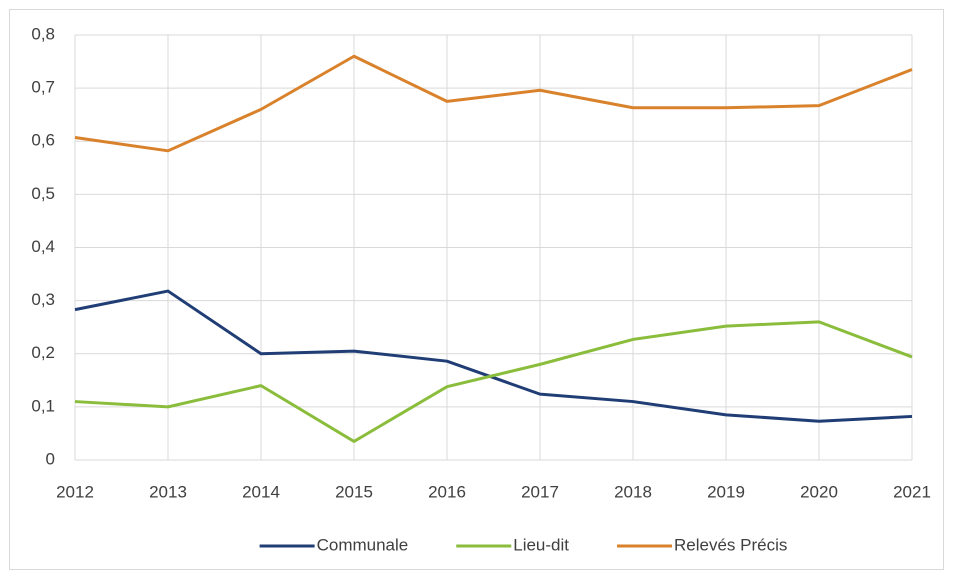 The height and width of the screenshot is (579, 953). What do you see at coordinates (75, 491) in the screenshot?
I see `x-tick-label: 2012` at bounding box center [75, 491].